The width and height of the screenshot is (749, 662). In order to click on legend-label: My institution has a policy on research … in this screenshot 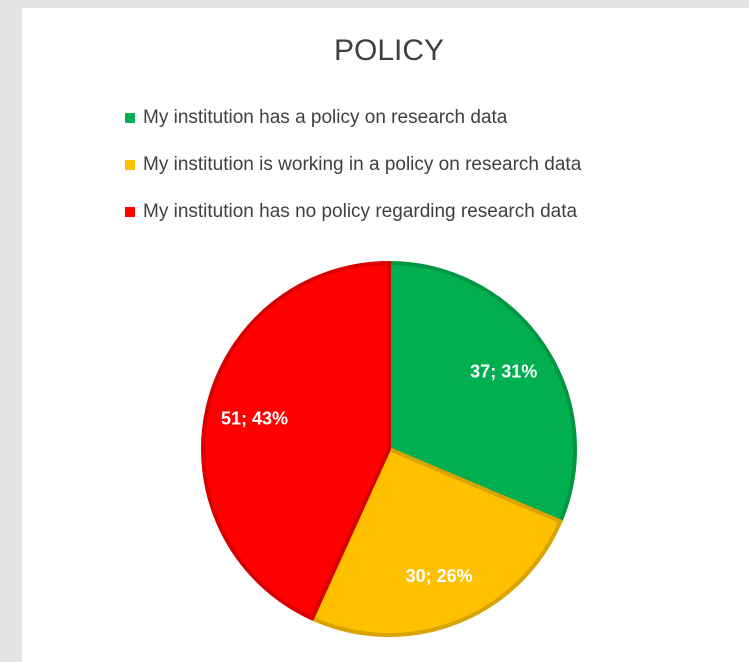, I will do `click(325, 117)`.